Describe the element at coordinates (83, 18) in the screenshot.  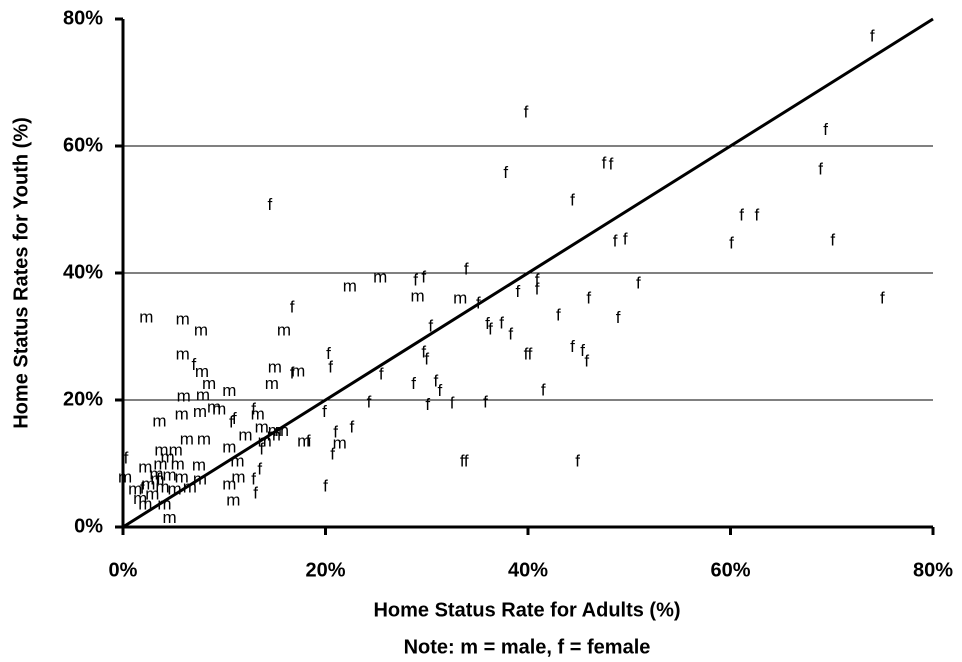
I see `y-tick-label: 80%` at that location.